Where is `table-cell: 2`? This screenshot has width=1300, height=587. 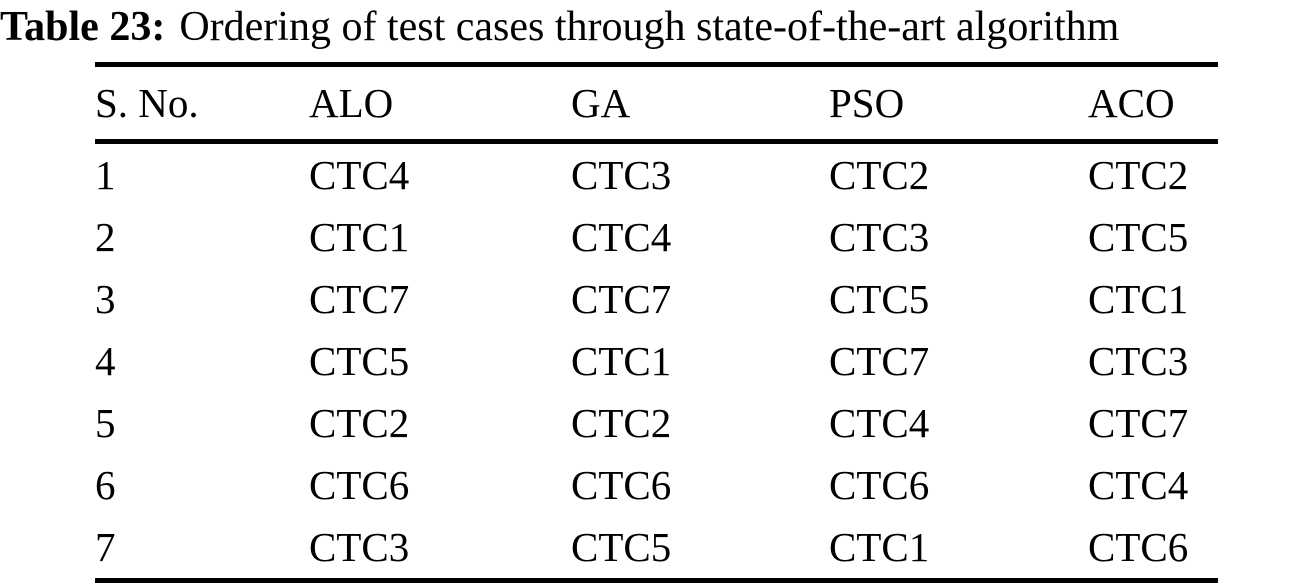 table-cell: 2 is located at coordinates (105, 237).